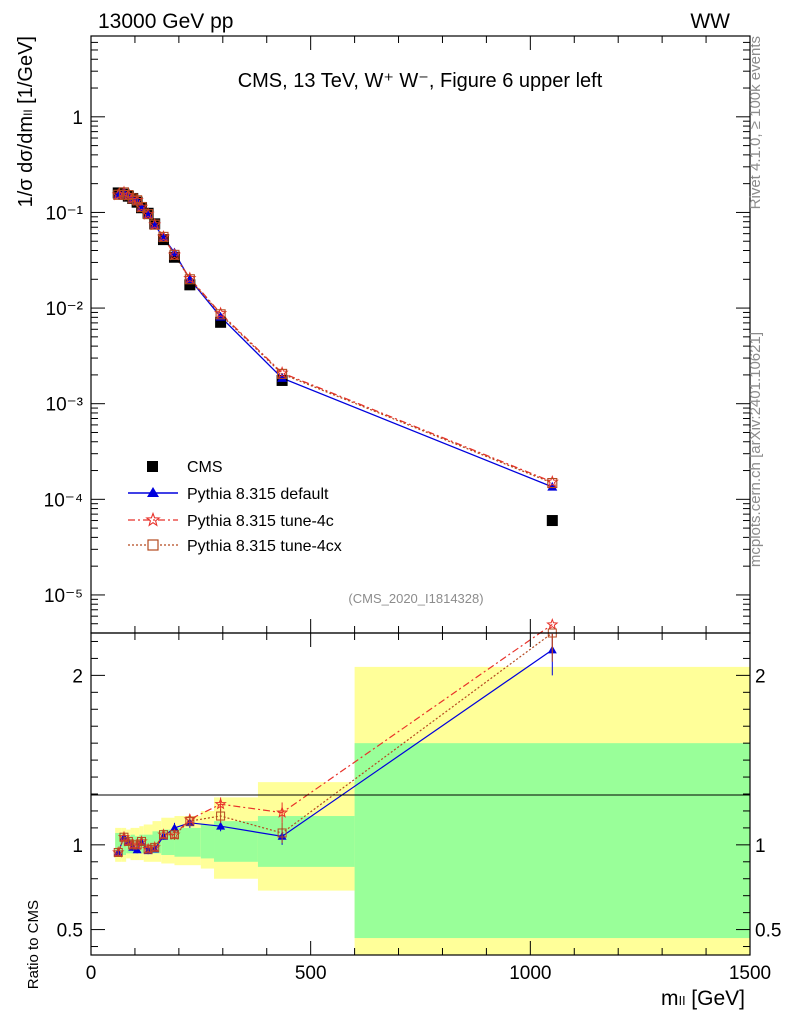 Image resolution: width=786 pixels, height=1024 pixels. I want to click on legend-tune4cx-marker, so click(153, 545).